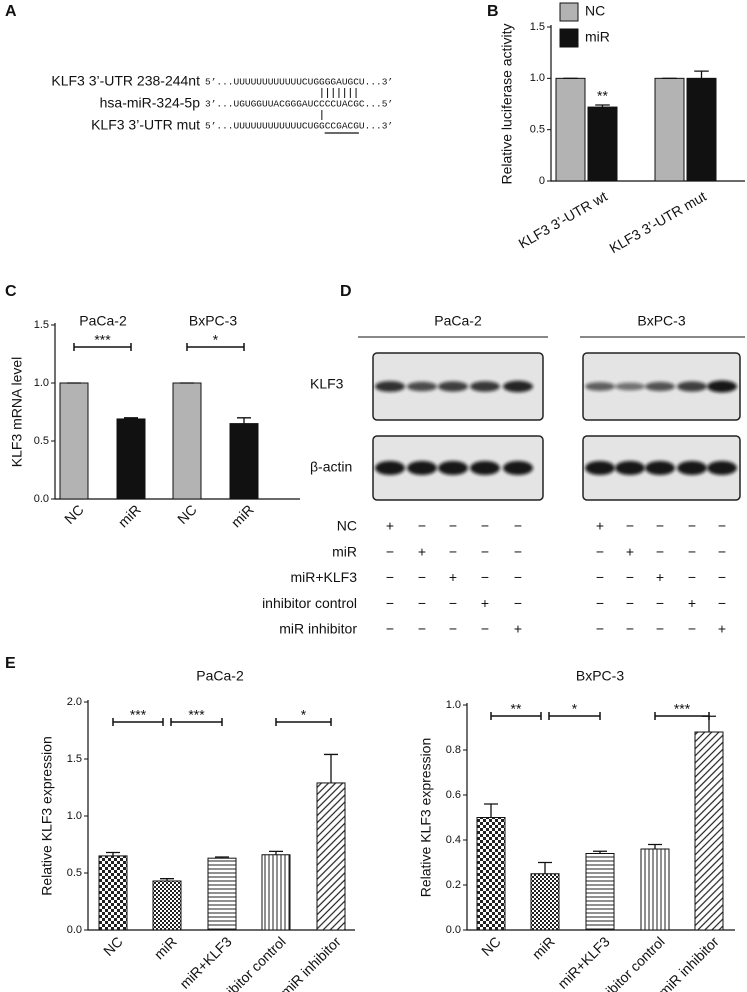 The image size is (747, 992). I want to click on condition-label: miR, so click(344, 551).